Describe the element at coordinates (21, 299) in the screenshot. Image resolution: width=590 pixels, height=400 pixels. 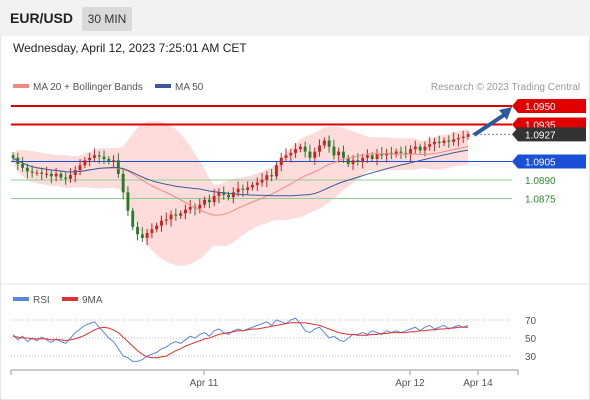
I see `rsi-legend-swatch` at that location.